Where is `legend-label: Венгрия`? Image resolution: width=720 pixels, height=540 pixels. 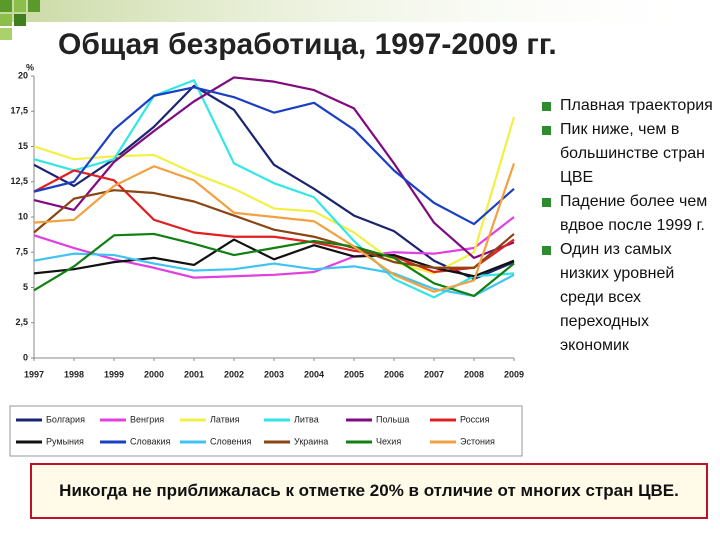 legend-label: Венгрия is located at coordinates (147, 419).